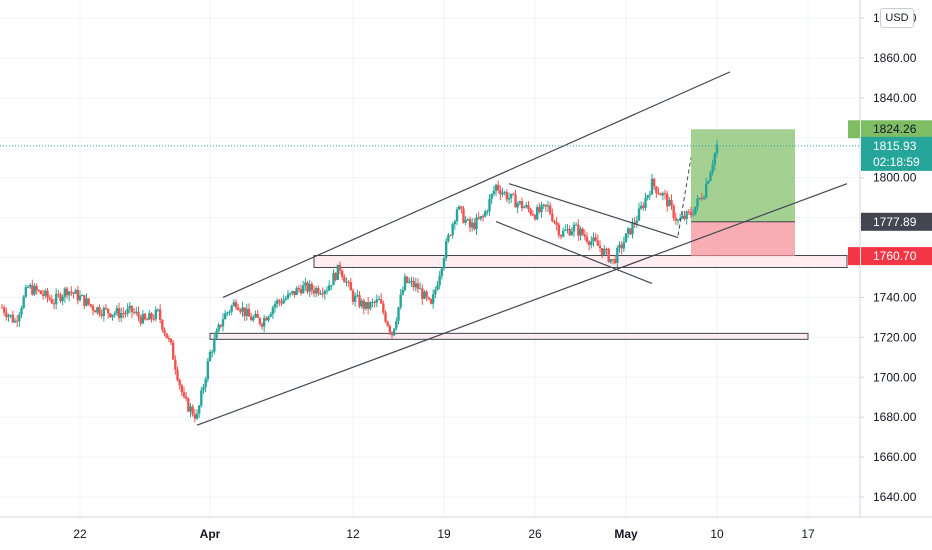 The width and height of the screenshot is (932, 550). I want to click on position-tool, so click(743, 193).